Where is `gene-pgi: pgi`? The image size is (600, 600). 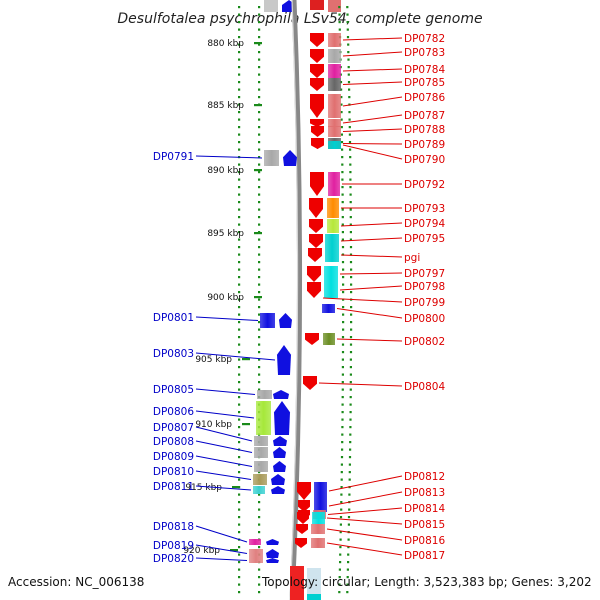
gene-pgi: pgi is located at coordinates (364, 256).